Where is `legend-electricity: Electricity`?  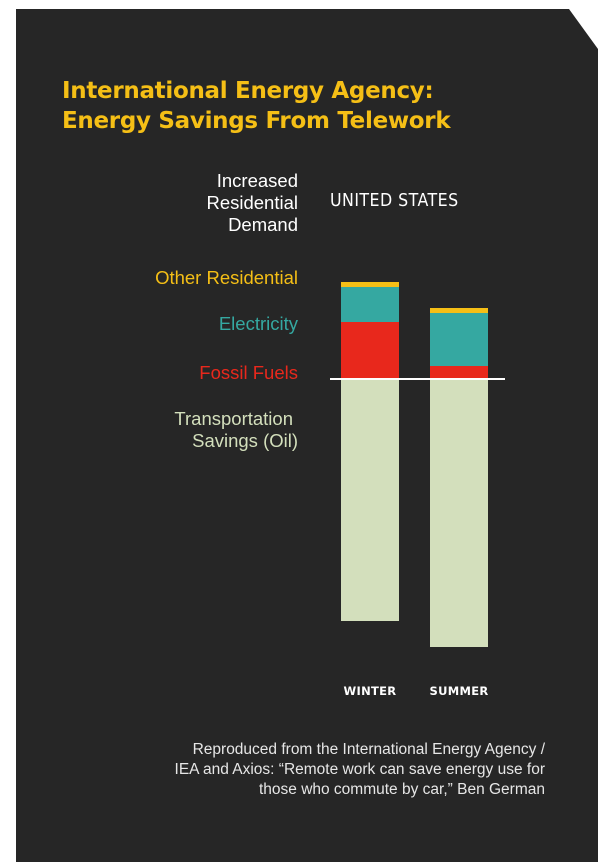 legend-electricity: Electricity is located at coordinates (258, 323).